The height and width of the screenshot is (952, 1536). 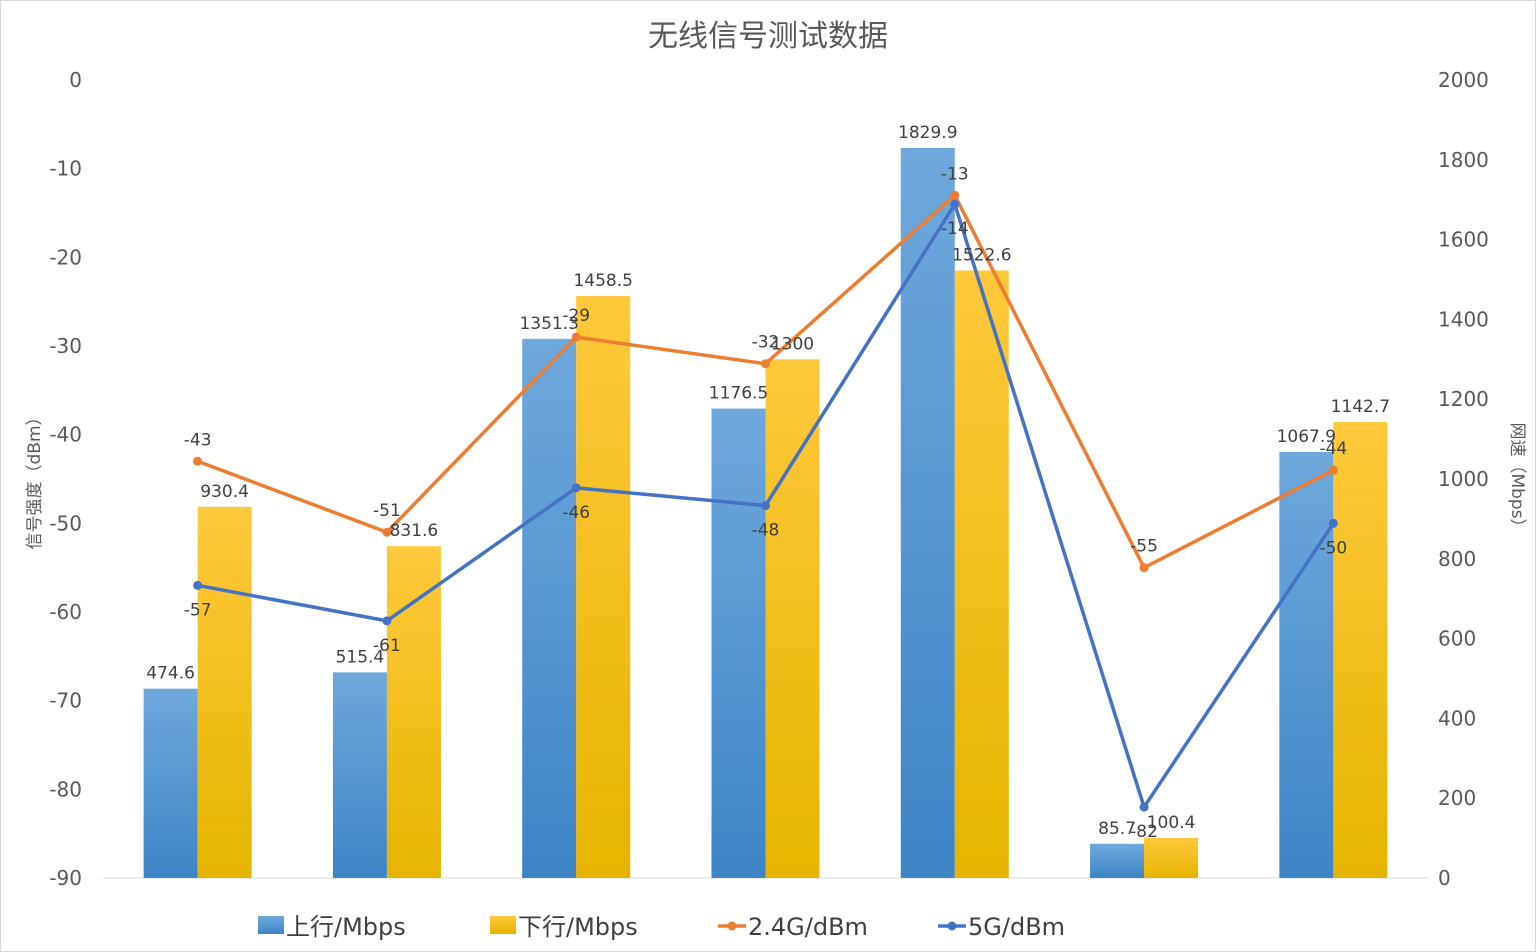 I want to click on y-right-tick-label: 400, so click(x=1457, y=718).